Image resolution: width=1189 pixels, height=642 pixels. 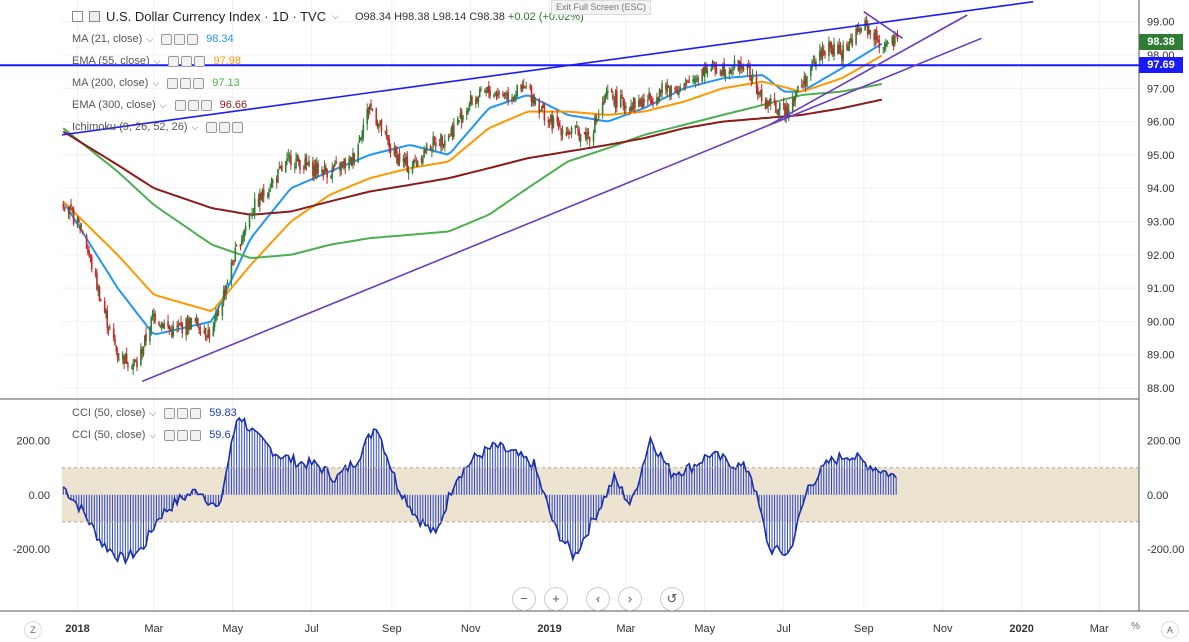 What do you see at coordinates (556, 599) in the screenshot?
I see `zoom-in-button: +` at bounding box center [556, 599].